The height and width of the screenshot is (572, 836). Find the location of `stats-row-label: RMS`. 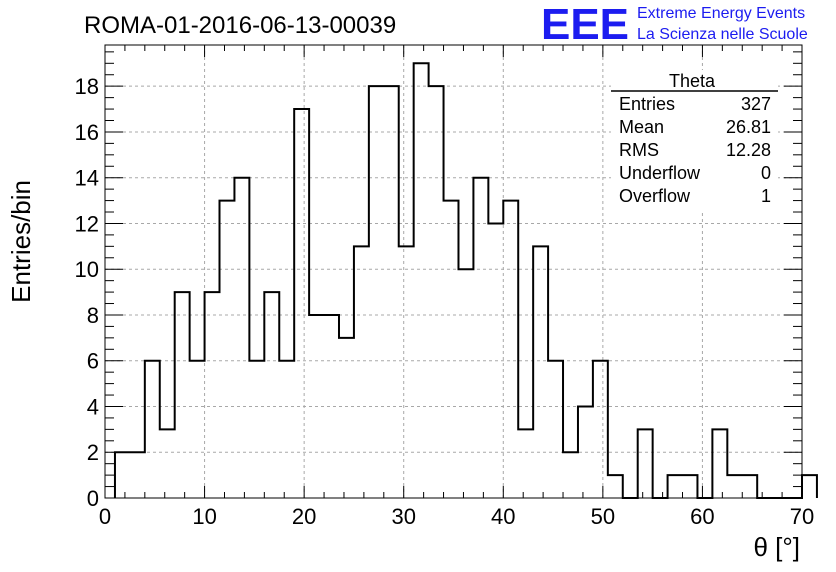

stats-row-label: RMS is located at coordinates (639, 150).